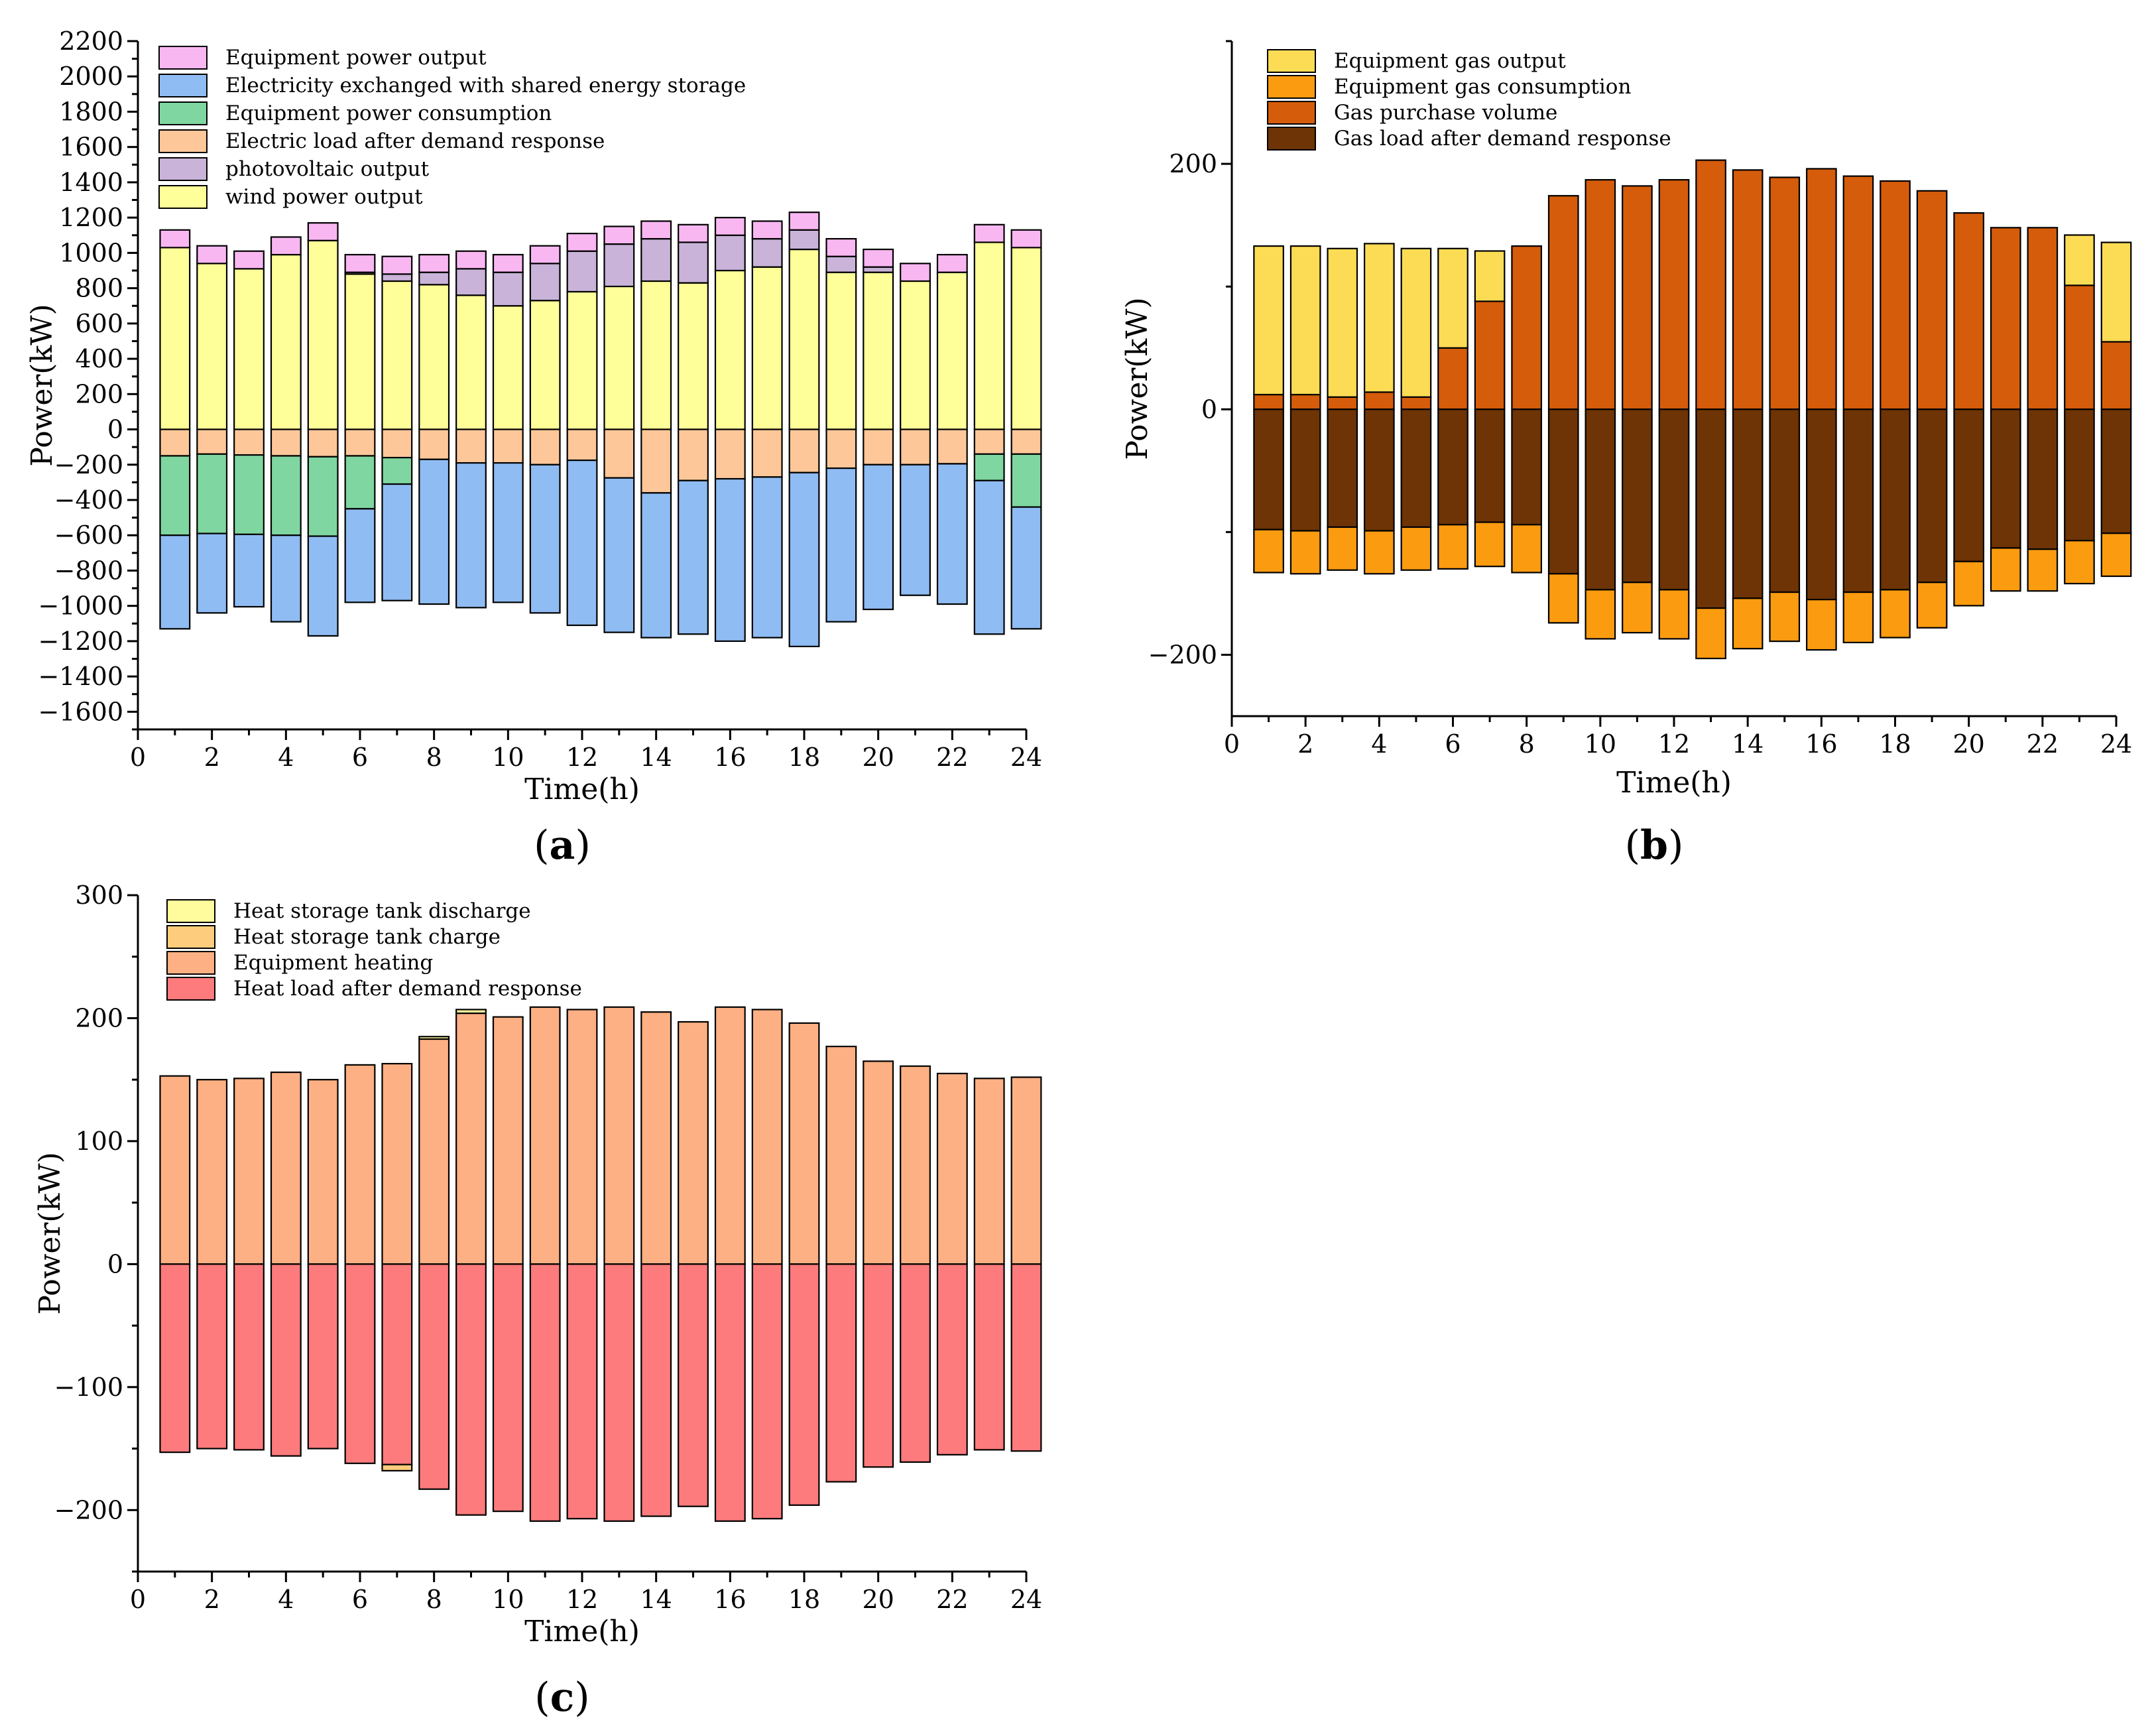 Image resolution: width=2156 pixels, height=1736 pixels. Describe the element at coordinates (91, 111) in the screenshot. I see `y-tick-label: 1800` at that location.